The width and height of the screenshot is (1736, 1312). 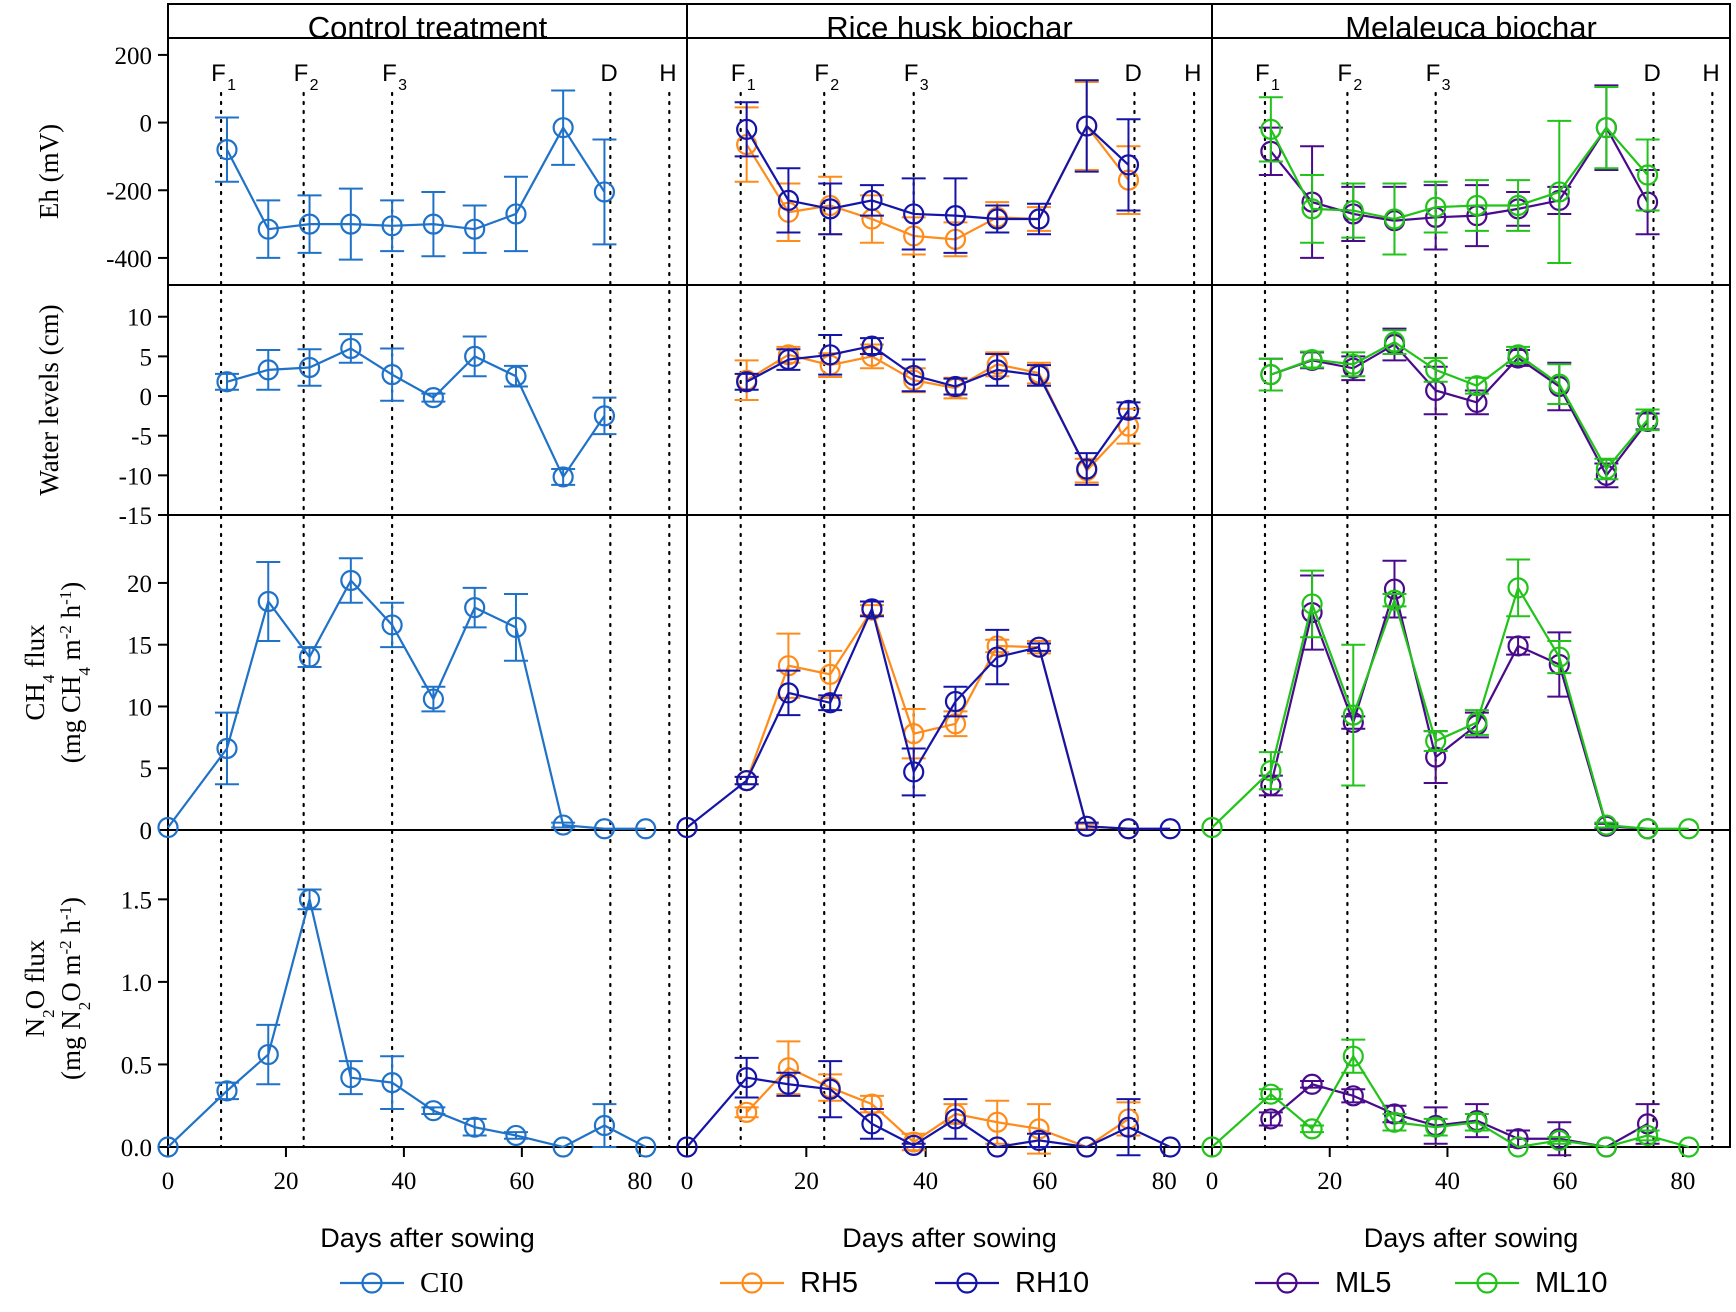 What do you see at coordinates (71, 1045) in the screenshot?
I see `y-axis-title-part: (mg N` at bounding box center [71, 1045].